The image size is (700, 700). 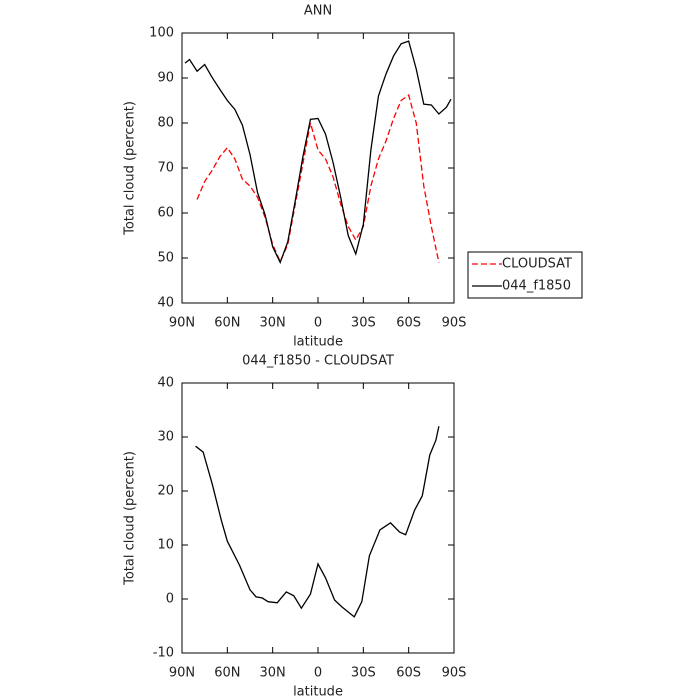 What do you see at coordinates (165, 491) in the screenshot?
I see `y-tick-label: 20` at bounding box center [165, 491].